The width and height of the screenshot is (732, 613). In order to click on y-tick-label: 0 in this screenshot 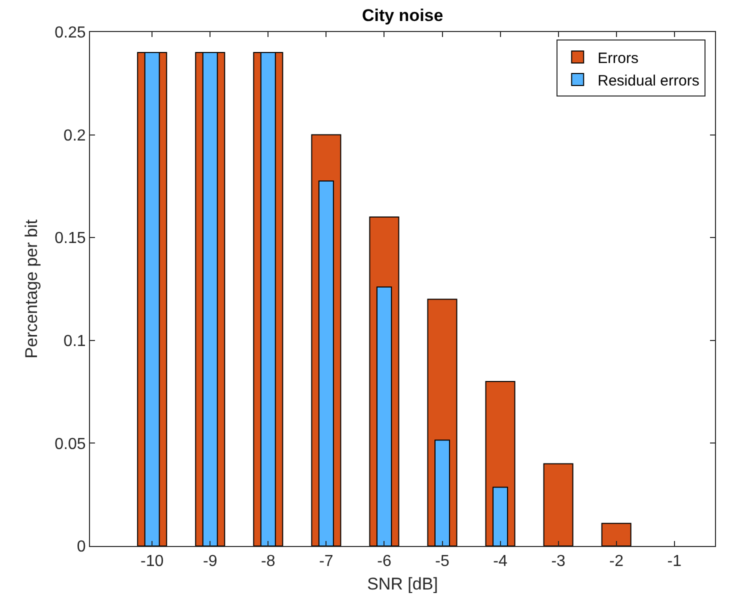, I will do `click(81, 547)`.